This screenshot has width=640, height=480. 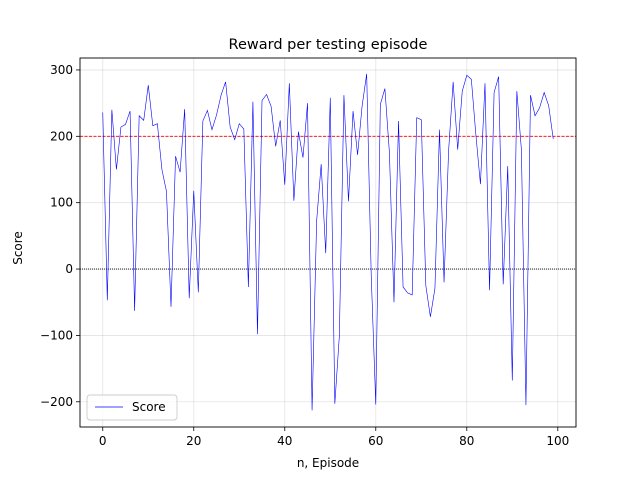 I want to click on y-axis-ticks: −200 −100 0 100 200 300, so click(x=60, y=236).